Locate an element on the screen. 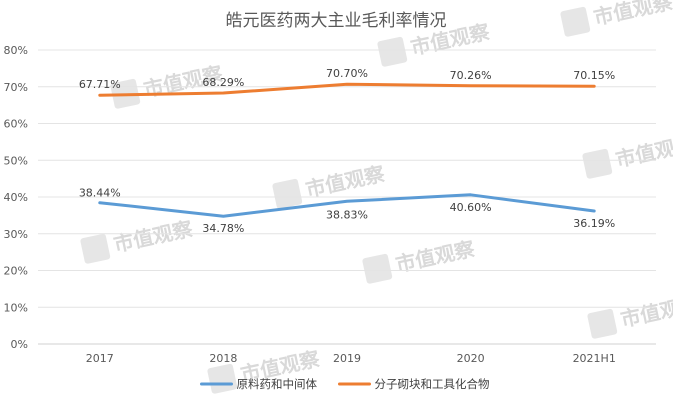 The height and width of the screenshot is (408, 673). data-label: 38.83% is located at coordinates (347, 214).